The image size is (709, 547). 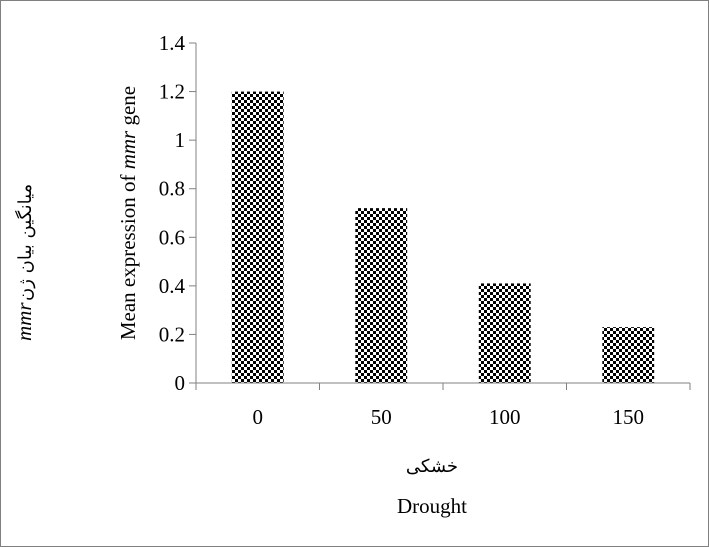 What do you see at coordinates (25, 242) in the screenshot?
I see `ylabel-fa-text: میانگین بیان ژن` at bounding box center [25, 242].